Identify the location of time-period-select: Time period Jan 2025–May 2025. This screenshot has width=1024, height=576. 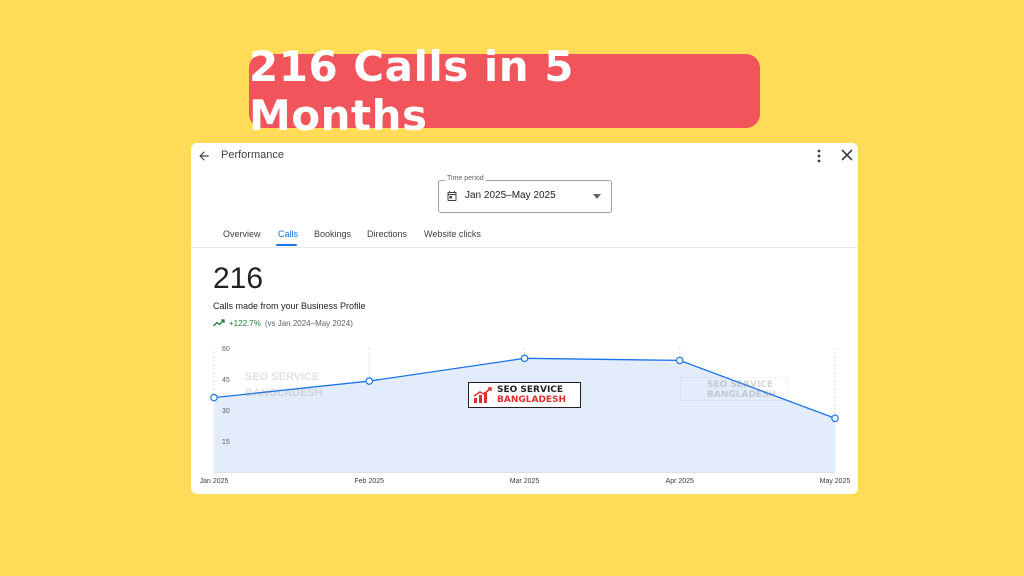
(525, 194).